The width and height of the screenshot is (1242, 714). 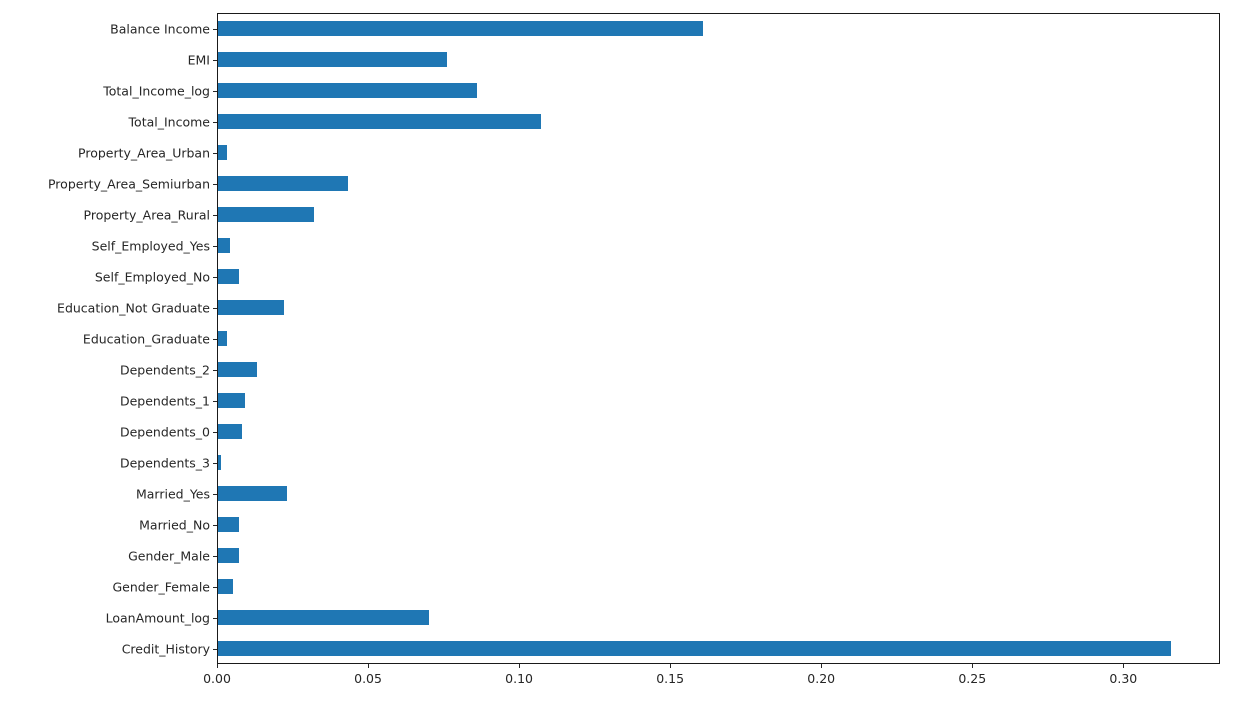 What do you see at coordinates (144, 152) in the screenshot?
I see `y-tick-label: Property_Area_Urban` at bounding box center [144, 152].